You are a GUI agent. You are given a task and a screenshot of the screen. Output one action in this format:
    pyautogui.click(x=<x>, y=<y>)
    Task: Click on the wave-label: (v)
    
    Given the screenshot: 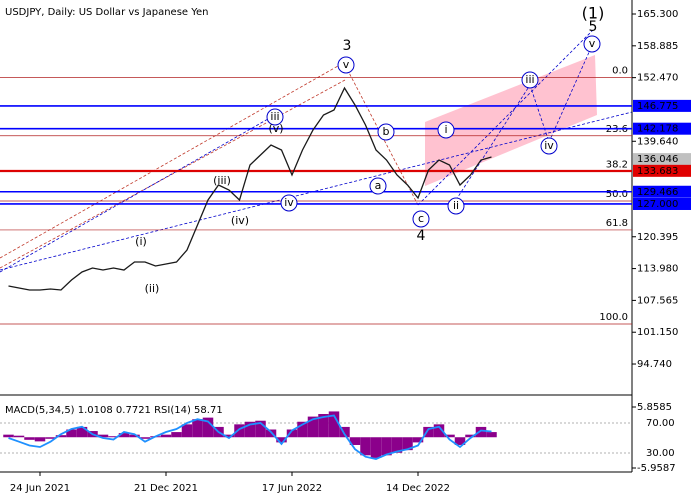 What is the action you would take?
    pyautogui.click(x=275, y=128)
    